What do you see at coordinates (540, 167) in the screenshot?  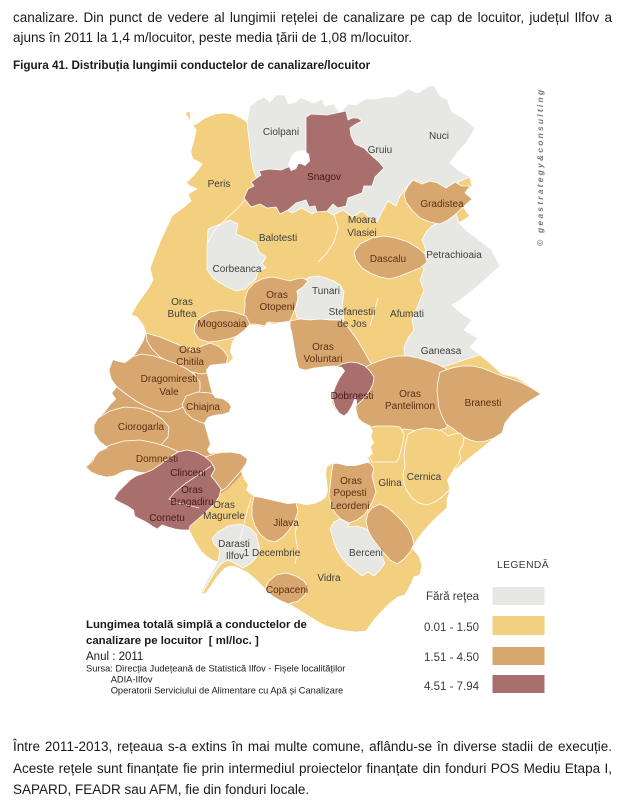 I see `svg-text: © geastrategy&consulting` at bounding box center [540, 167].